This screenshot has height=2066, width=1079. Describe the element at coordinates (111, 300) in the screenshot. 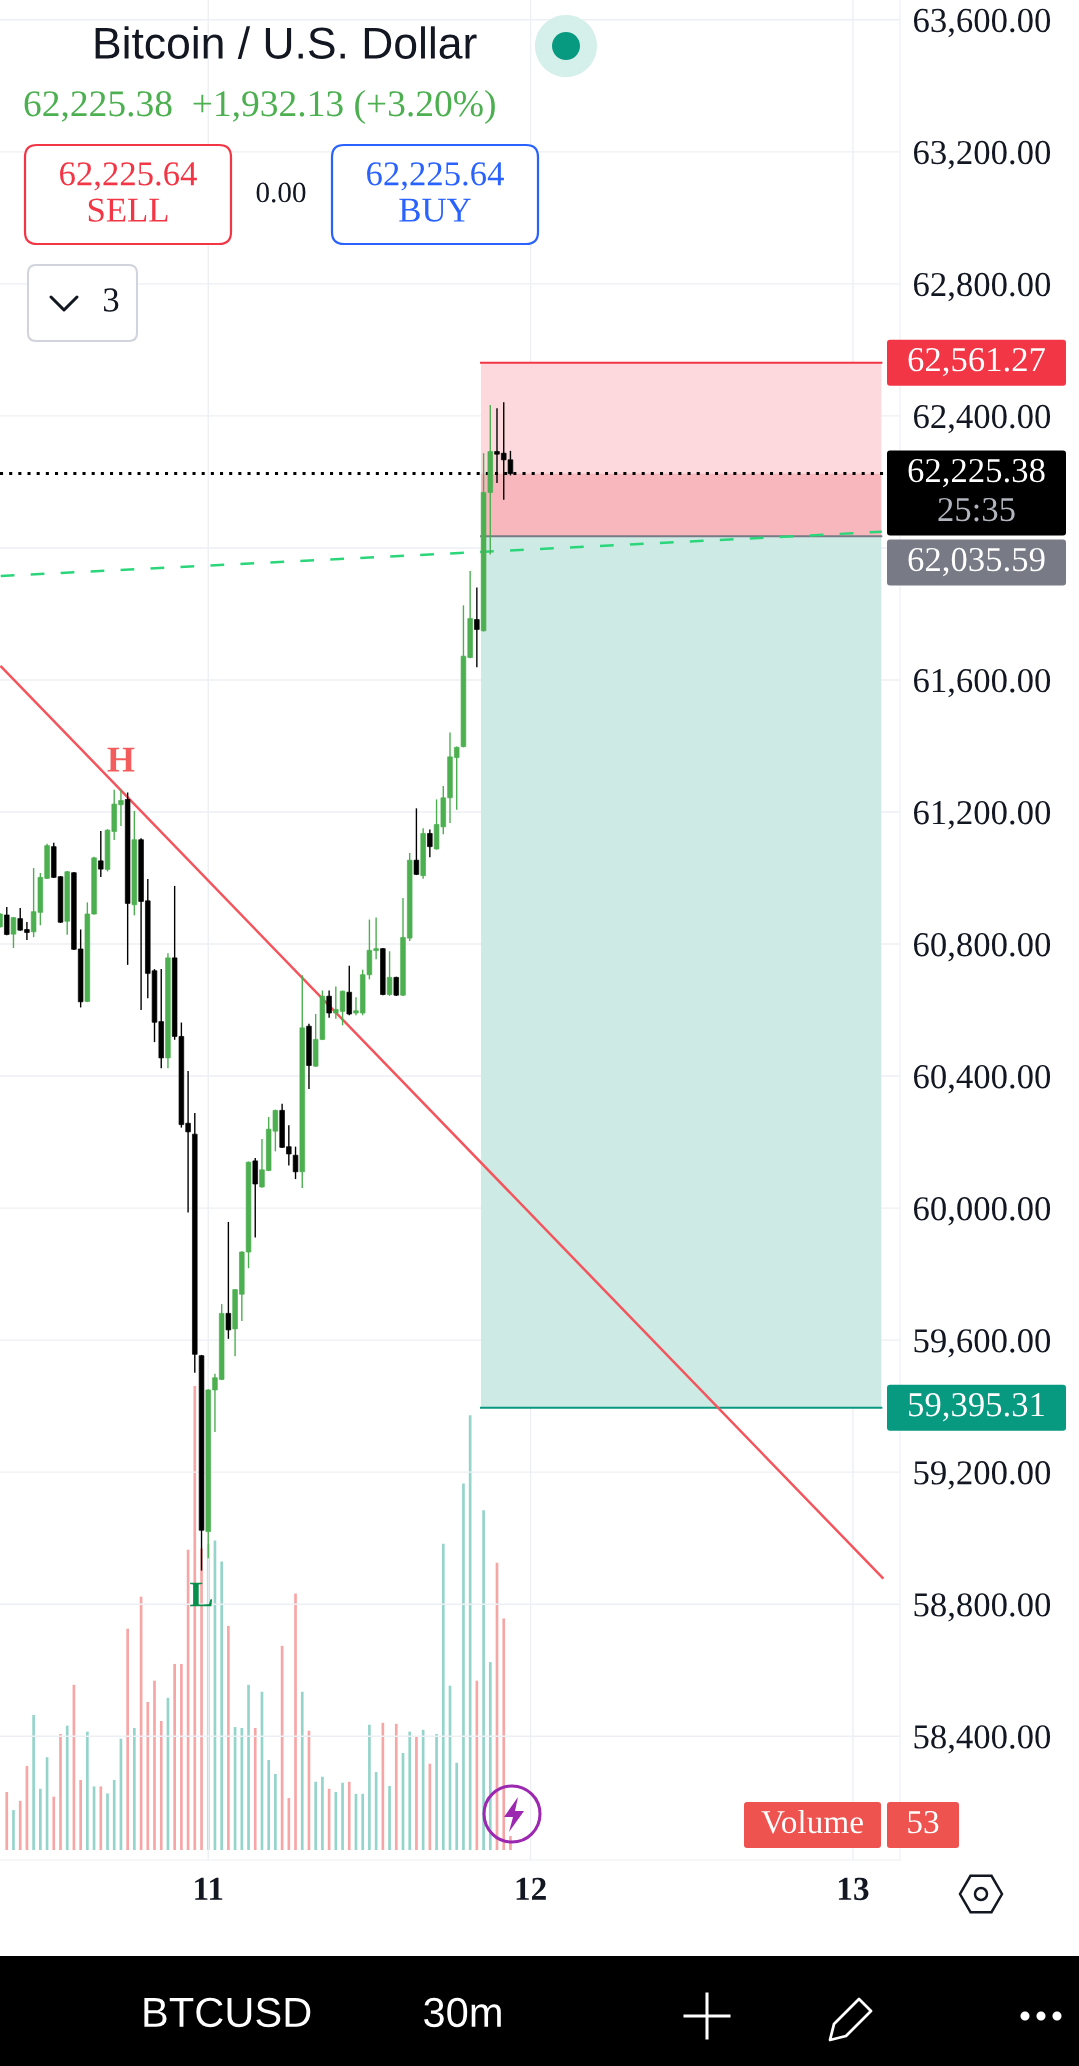

I see `annotation: 3` at that location.